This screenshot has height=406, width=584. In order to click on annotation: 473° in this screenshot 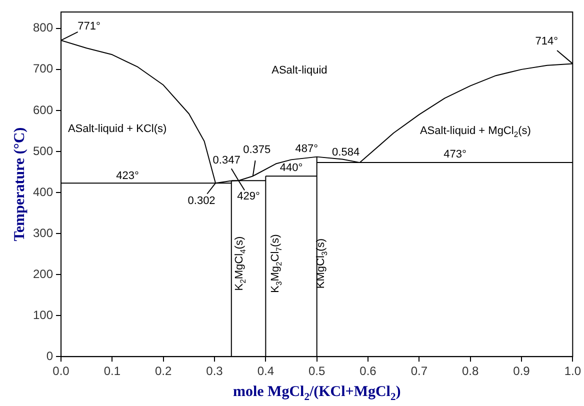, I will do `click(455, 154)`.